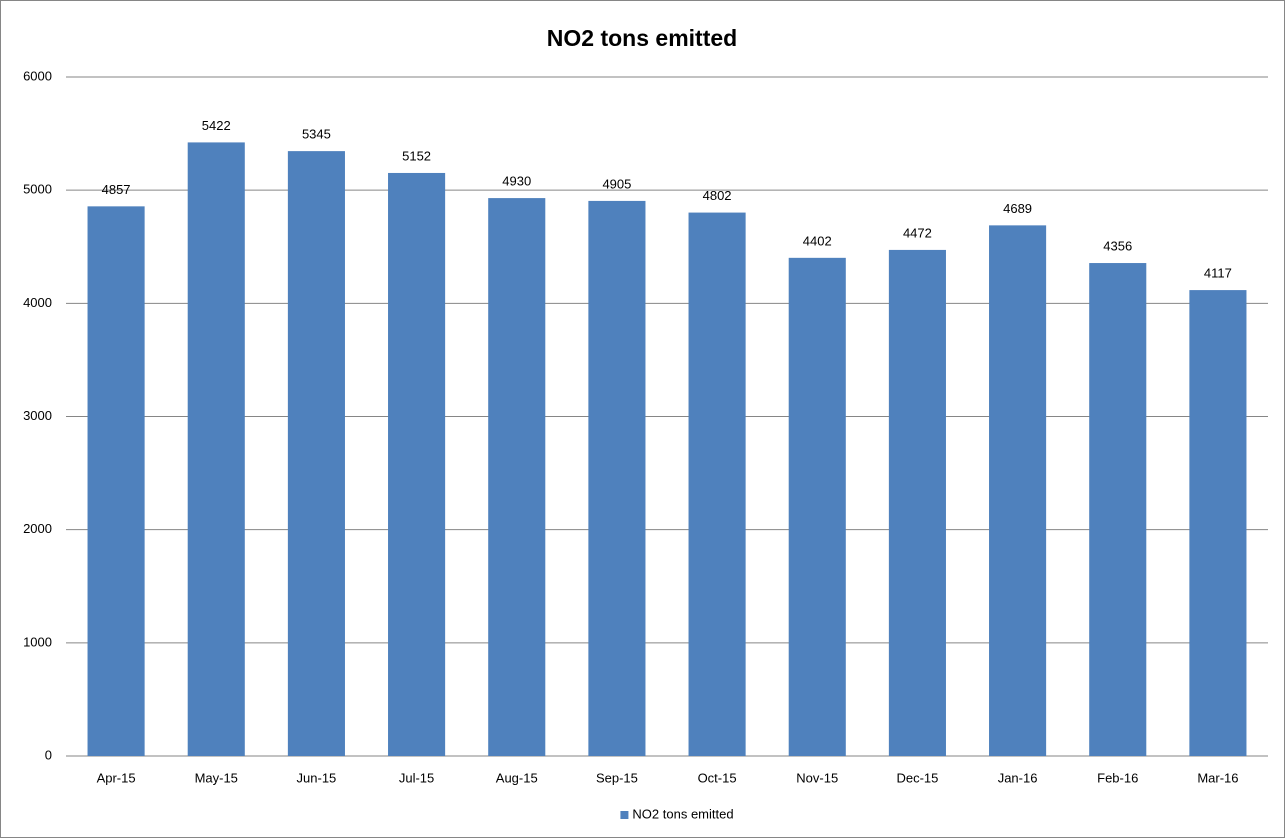  What do you see at coordinates (1117, 245) in the screenshot?
I see `data-label: 4356` at bounding box center [1117, 245].